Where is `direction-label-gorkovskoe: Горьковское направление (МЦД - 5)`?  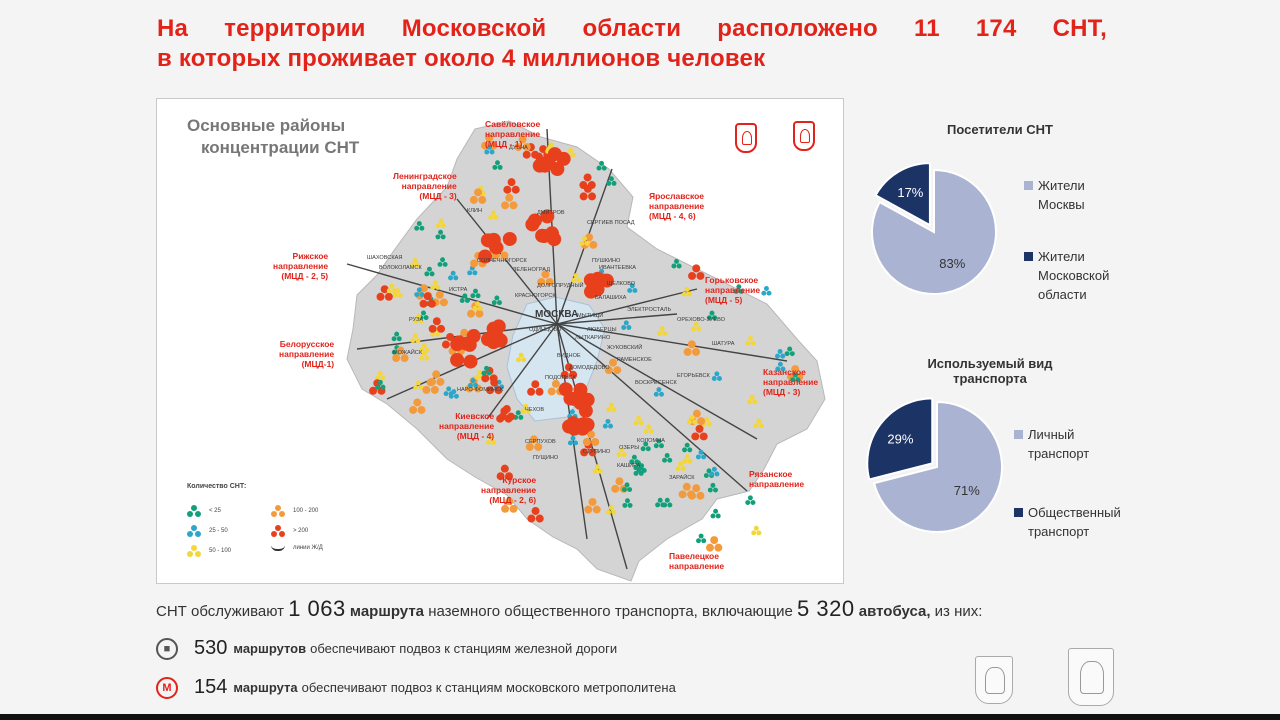
direction-label-gorkovskoe: Горьковское направление (МЦД - 5) is located at coordinates (733, 290).